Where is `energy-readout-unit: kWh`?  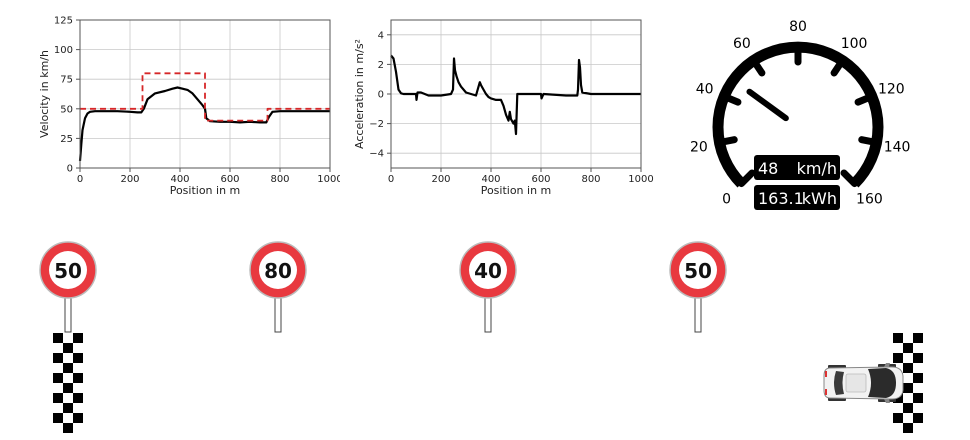 energy-readout-unit: kWh is located at coordinates (819, 198).